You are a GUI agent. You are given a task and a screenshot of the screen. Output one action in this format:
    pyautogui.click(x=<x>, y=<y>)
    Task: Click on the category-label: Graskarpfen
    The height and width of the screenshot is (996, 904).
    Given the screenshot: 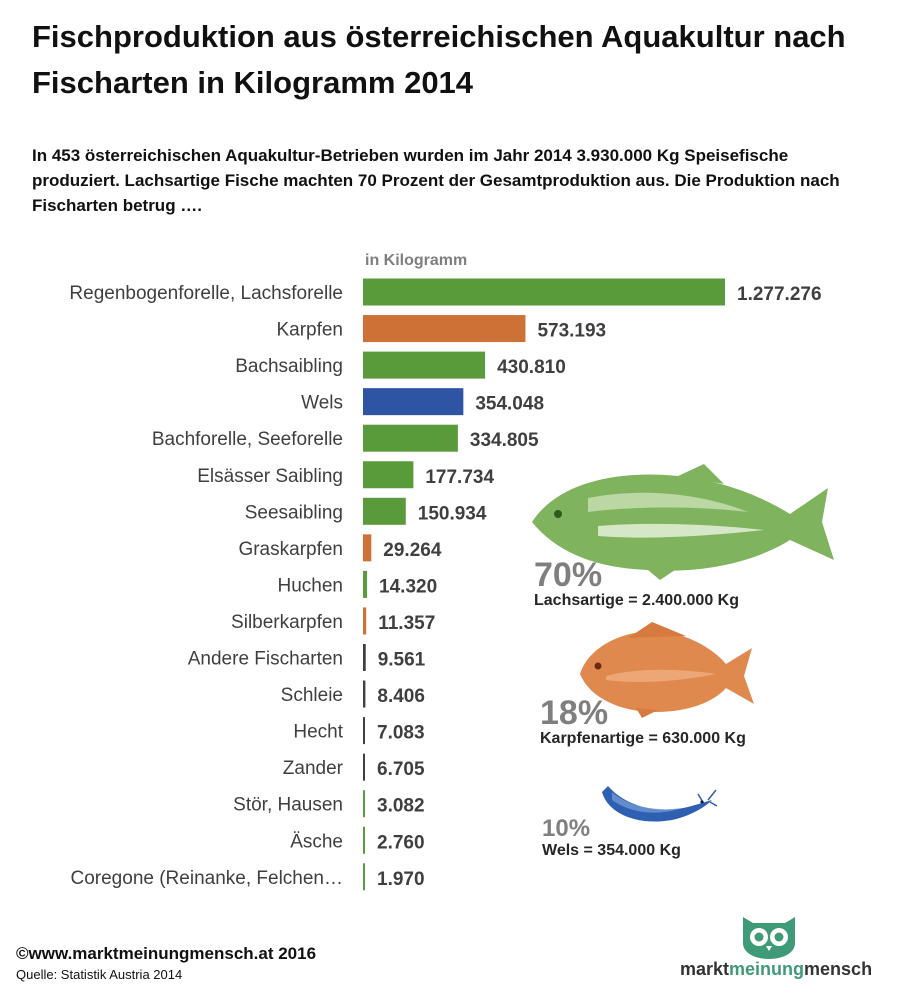 What is the action you would take?
    pyautogui.click(x=290, y=549)
    